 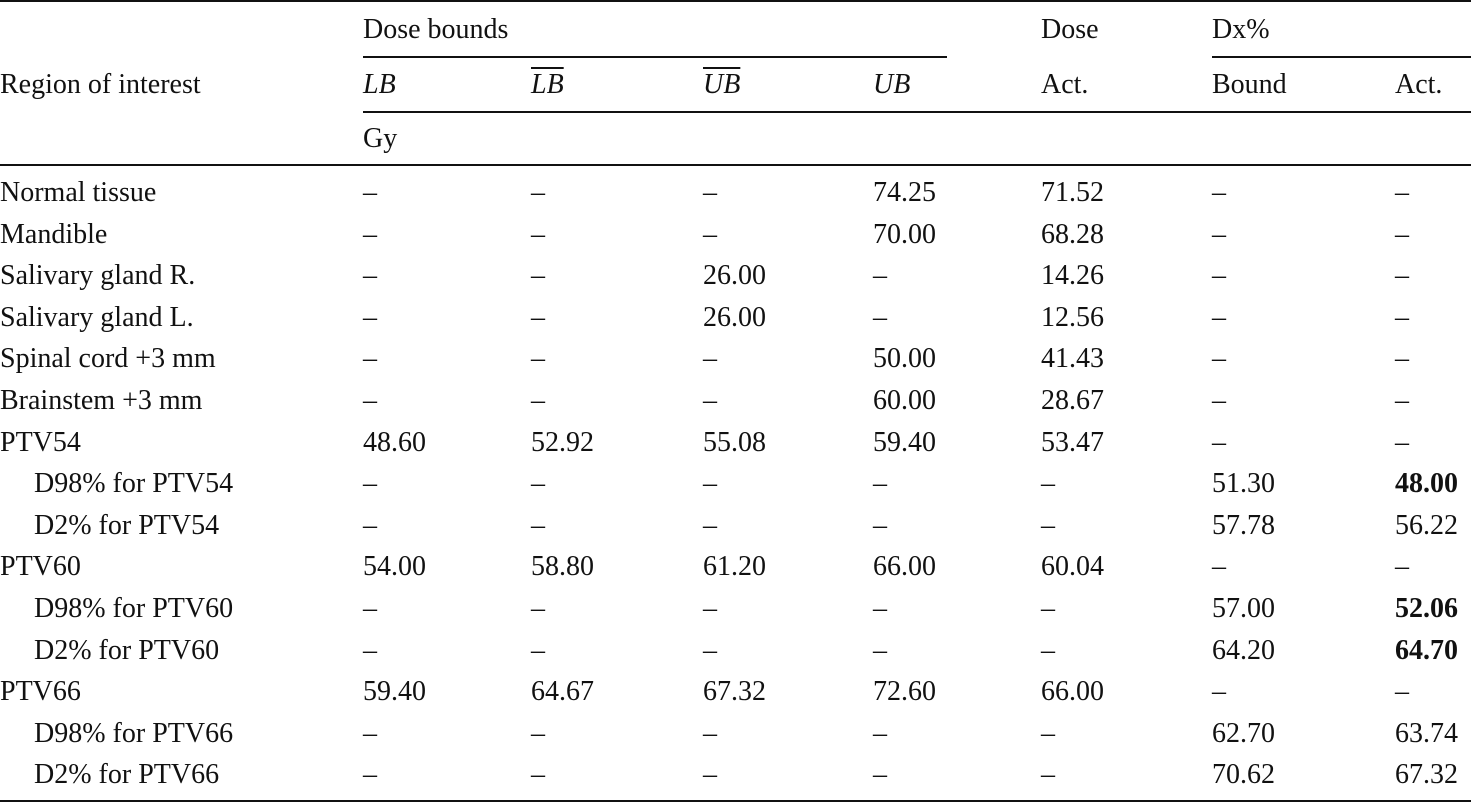 What do you see at coordinates (1072, 692) in the screenshot?
I see `cell: 66.00` at bounding box center [1072, 692].